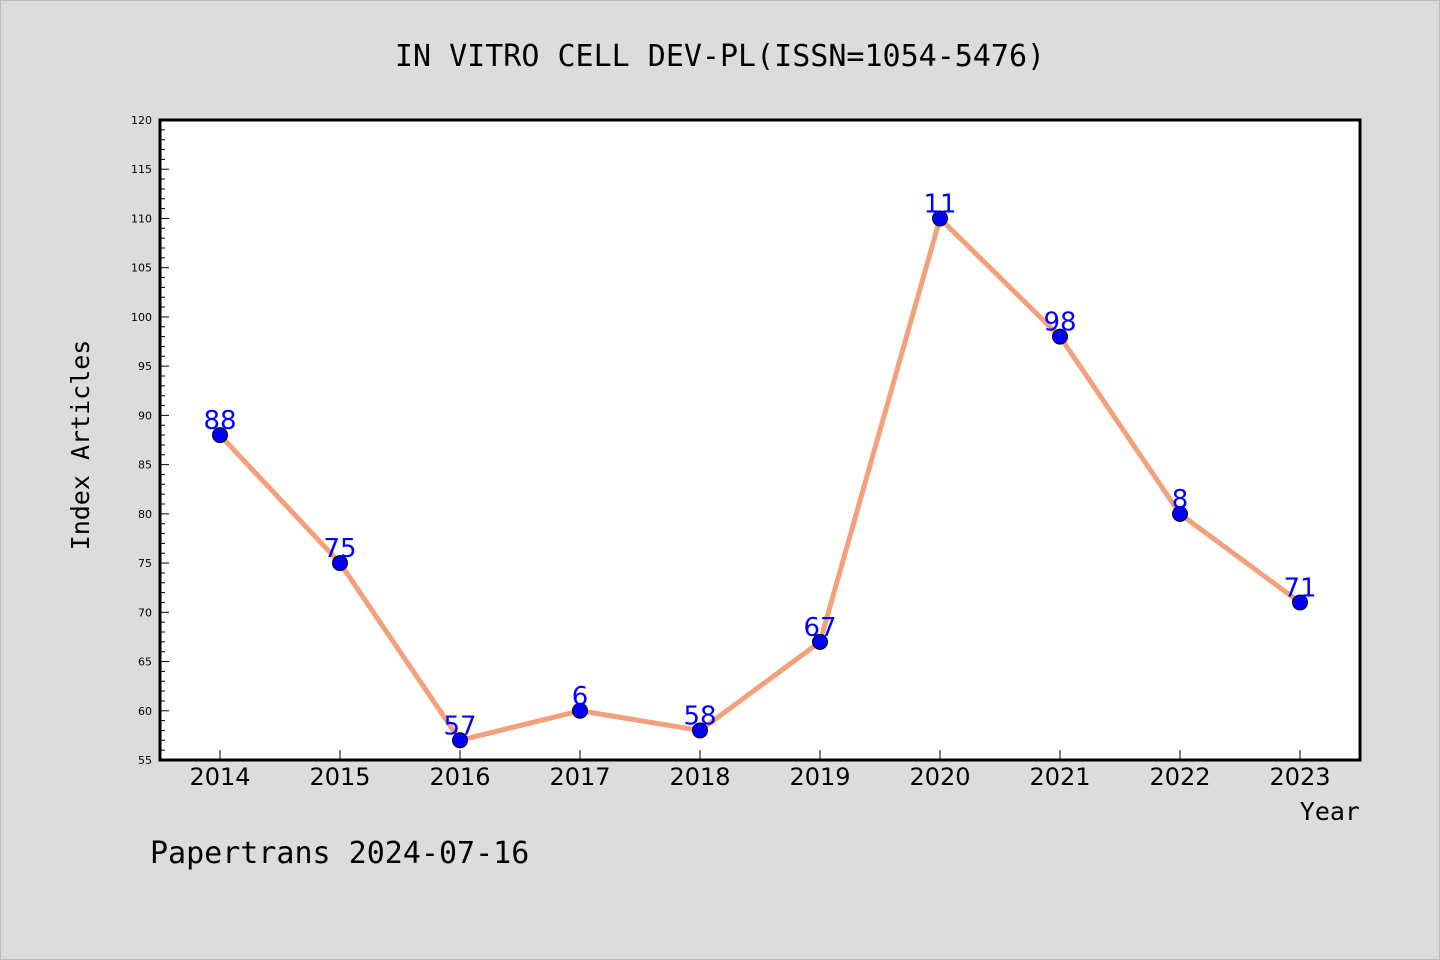  I want to click on y-tick-label: 110, so click(141, 218).